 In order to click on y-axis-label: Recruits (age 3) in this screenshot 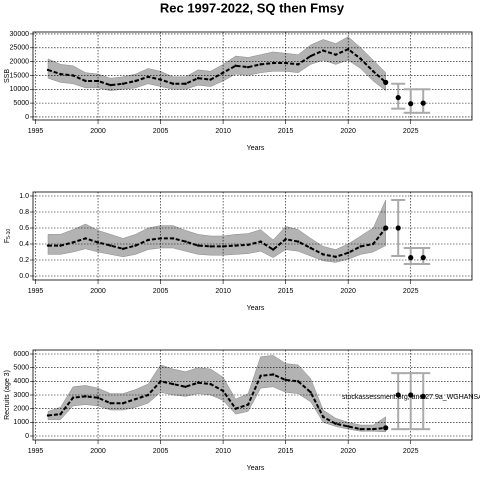, I will do `click(7, 395)`.